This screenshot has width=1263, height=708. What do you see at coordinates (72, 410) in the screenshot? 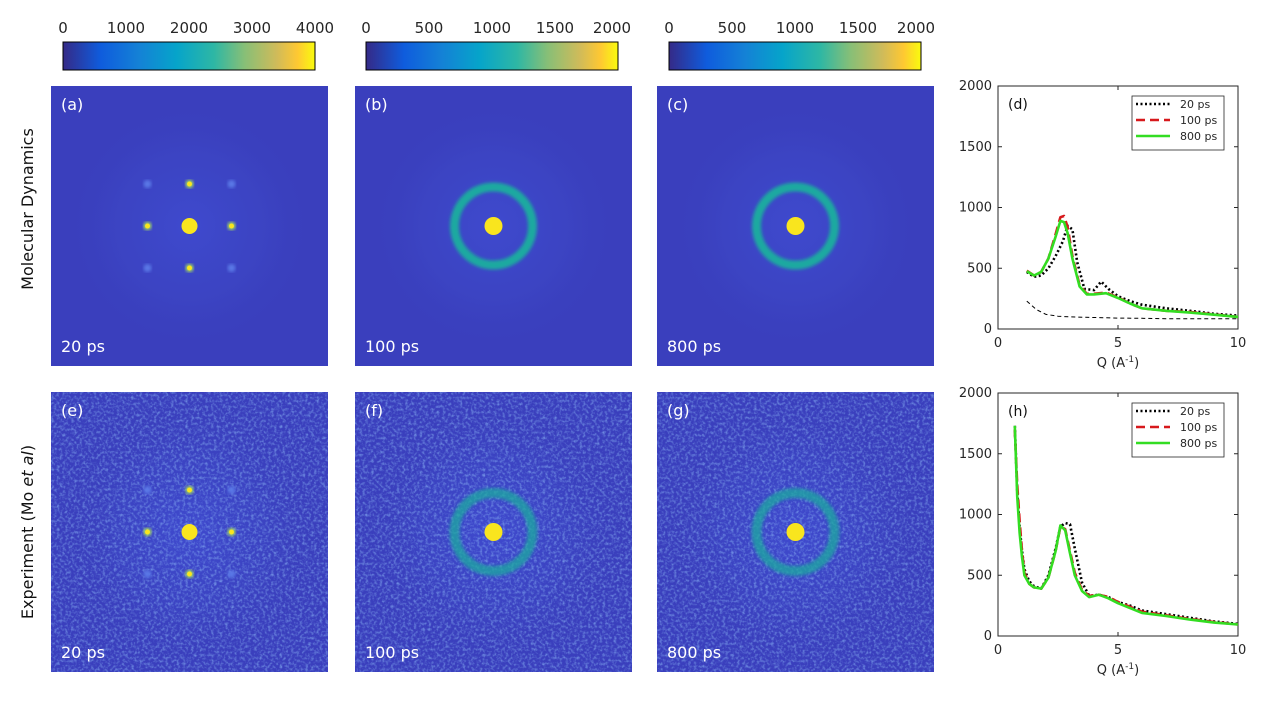
I see `panel-label: (e)` at bounding box center [72, 410].